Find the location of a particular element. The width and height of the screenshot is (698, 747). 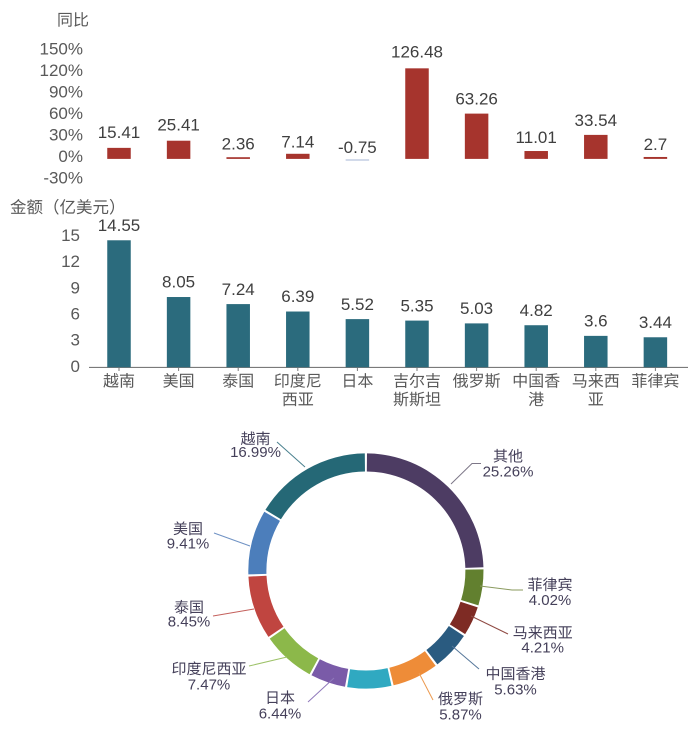

svg-text: 0% is located at coordinates (70, 156).